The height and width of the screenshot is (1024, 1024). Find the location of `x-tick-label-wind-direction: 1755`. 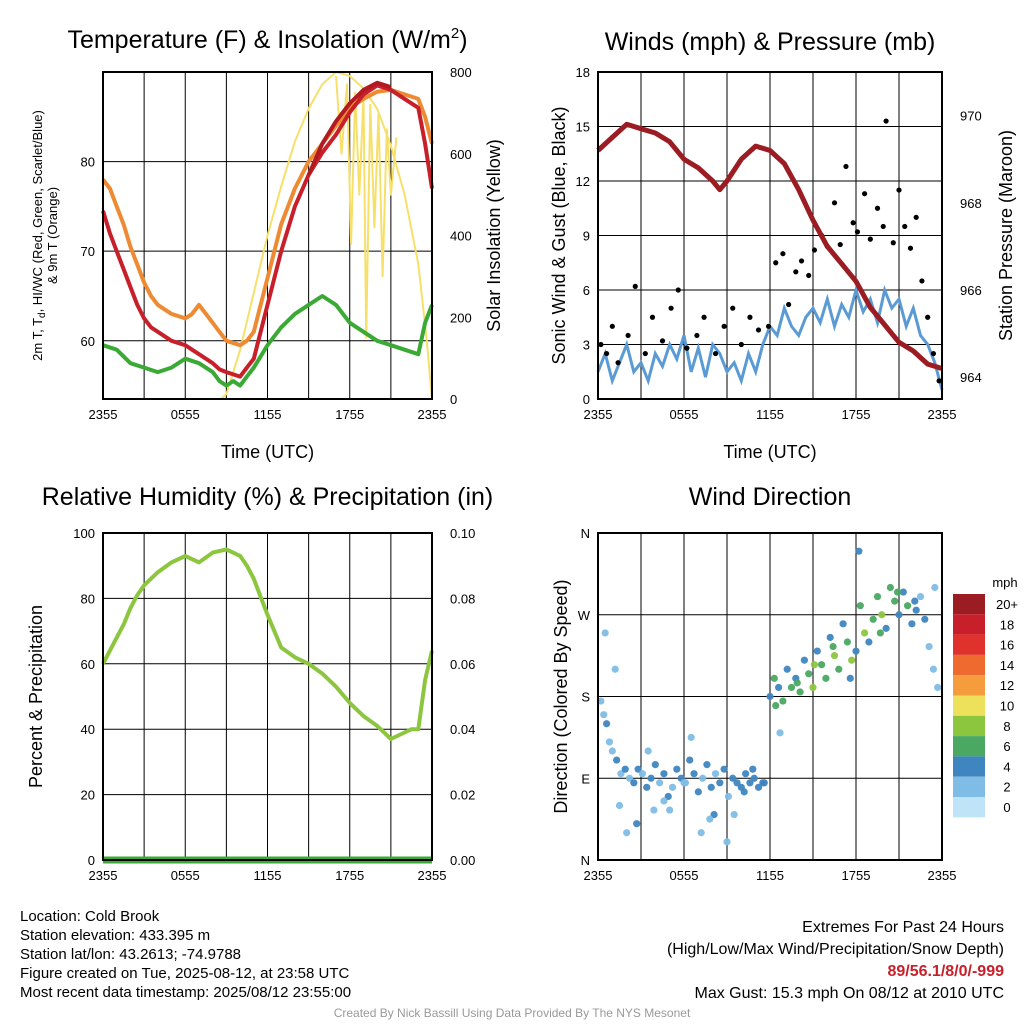

x-tick-label-wind-direction: 1755 is located at coordinates (856, 875).